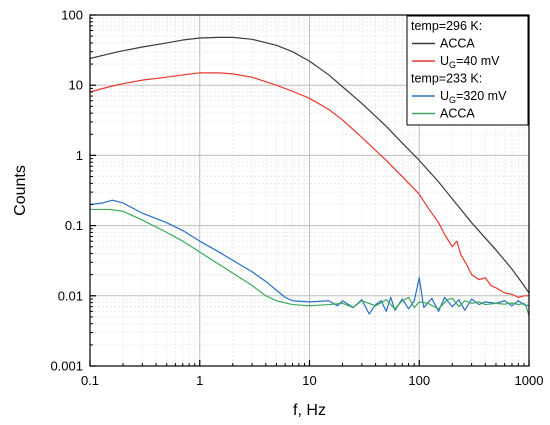 The image size is (550, 425). What do you see at coordinates (529, 380) in the screenshot?
I see `x-tick-label: 1000` at bounding box center [529, 380].